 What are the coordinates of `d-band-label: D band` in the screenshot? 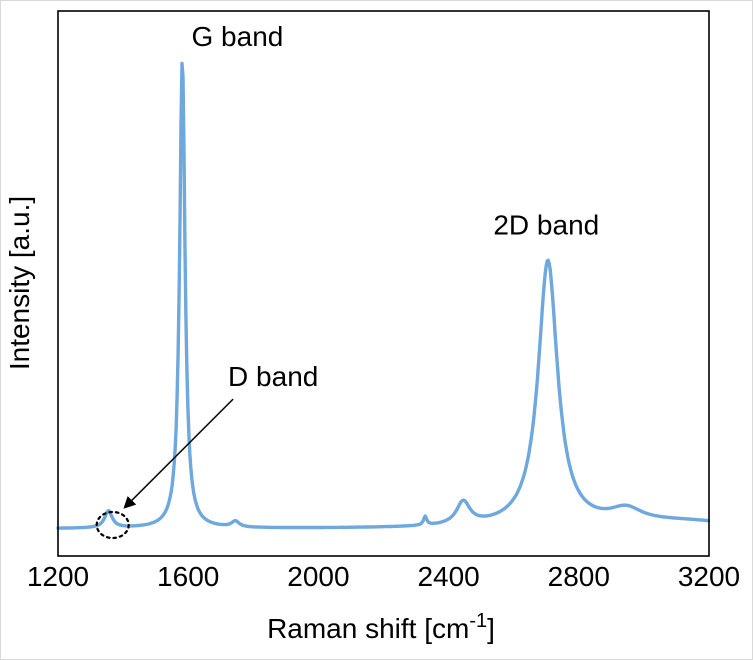 It's located at (273, 376).